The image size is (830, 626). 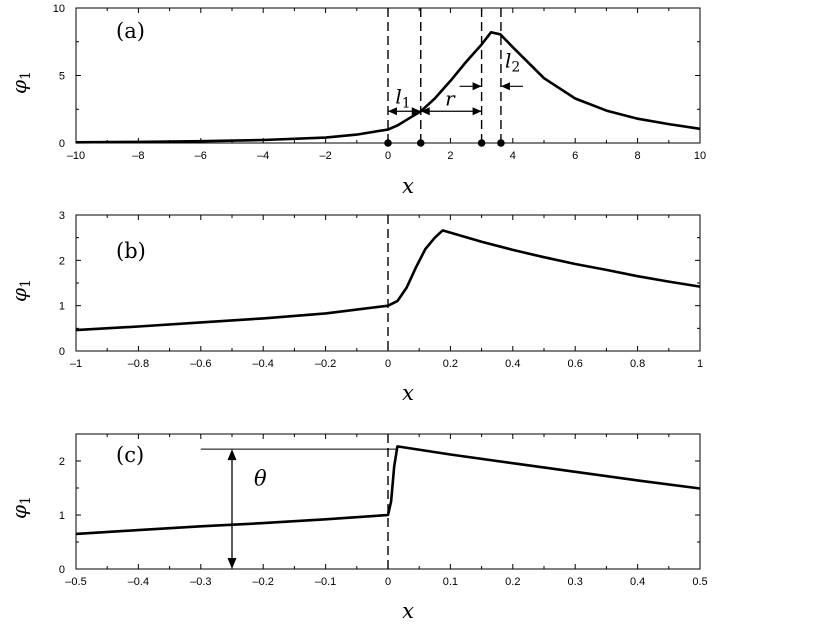 What do you see at coordinates (637, 364) in the screenshot?
I see `x-tick-label: 0.8` at bounding box center [637, 364].